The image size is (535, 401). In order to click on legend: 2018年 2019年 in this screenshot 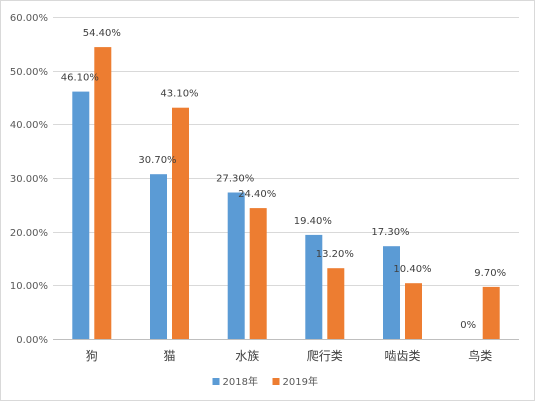, I will do `click(265, 381)`.